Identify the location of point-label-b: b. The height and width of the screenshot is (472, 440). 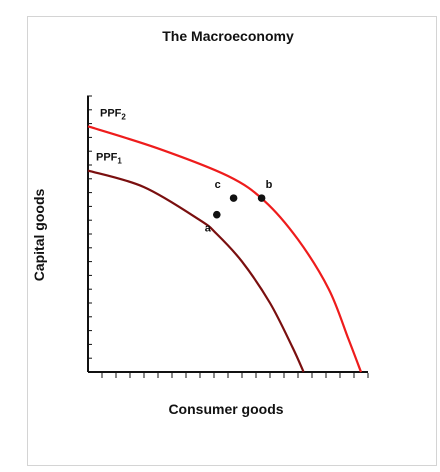
(269, 185).